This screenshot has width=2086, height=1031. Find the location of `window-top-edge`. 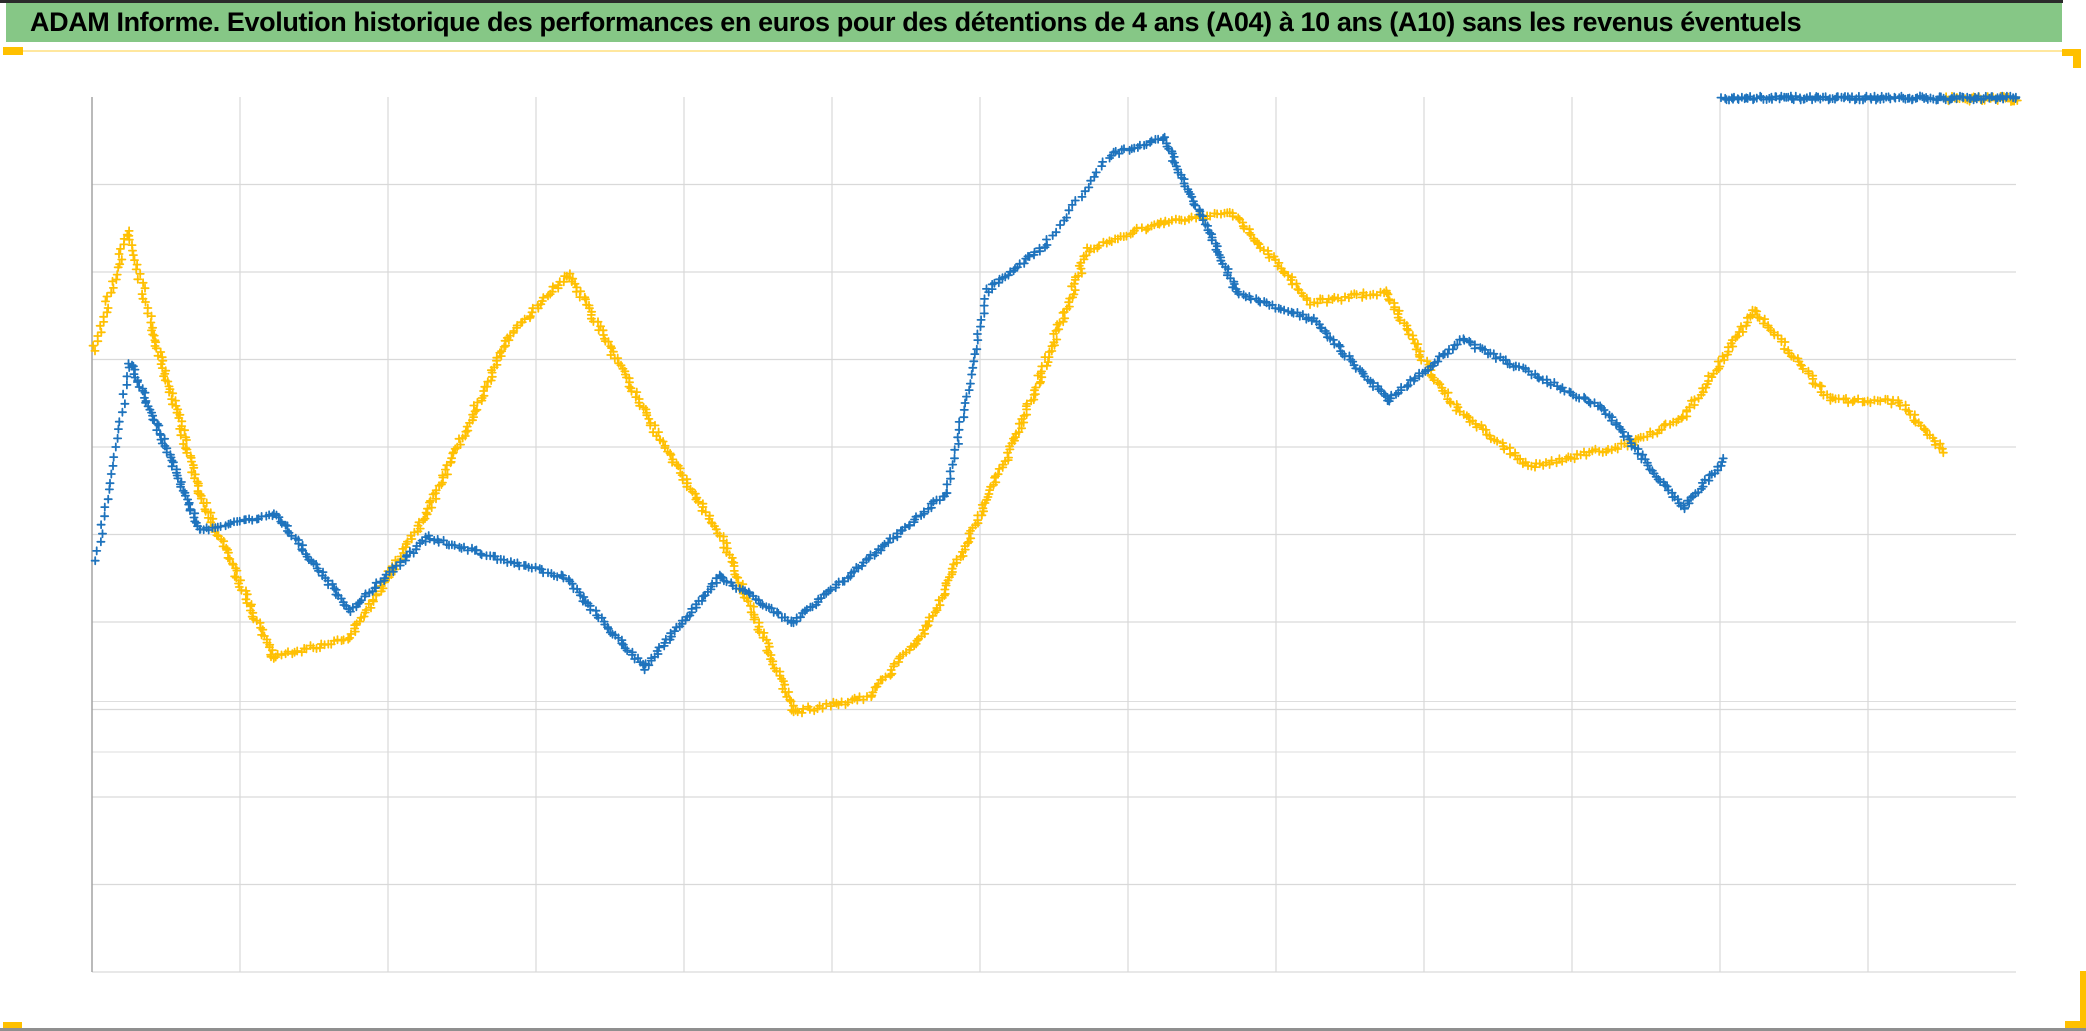

window-top-edge is located at coordinates (1031, 1).